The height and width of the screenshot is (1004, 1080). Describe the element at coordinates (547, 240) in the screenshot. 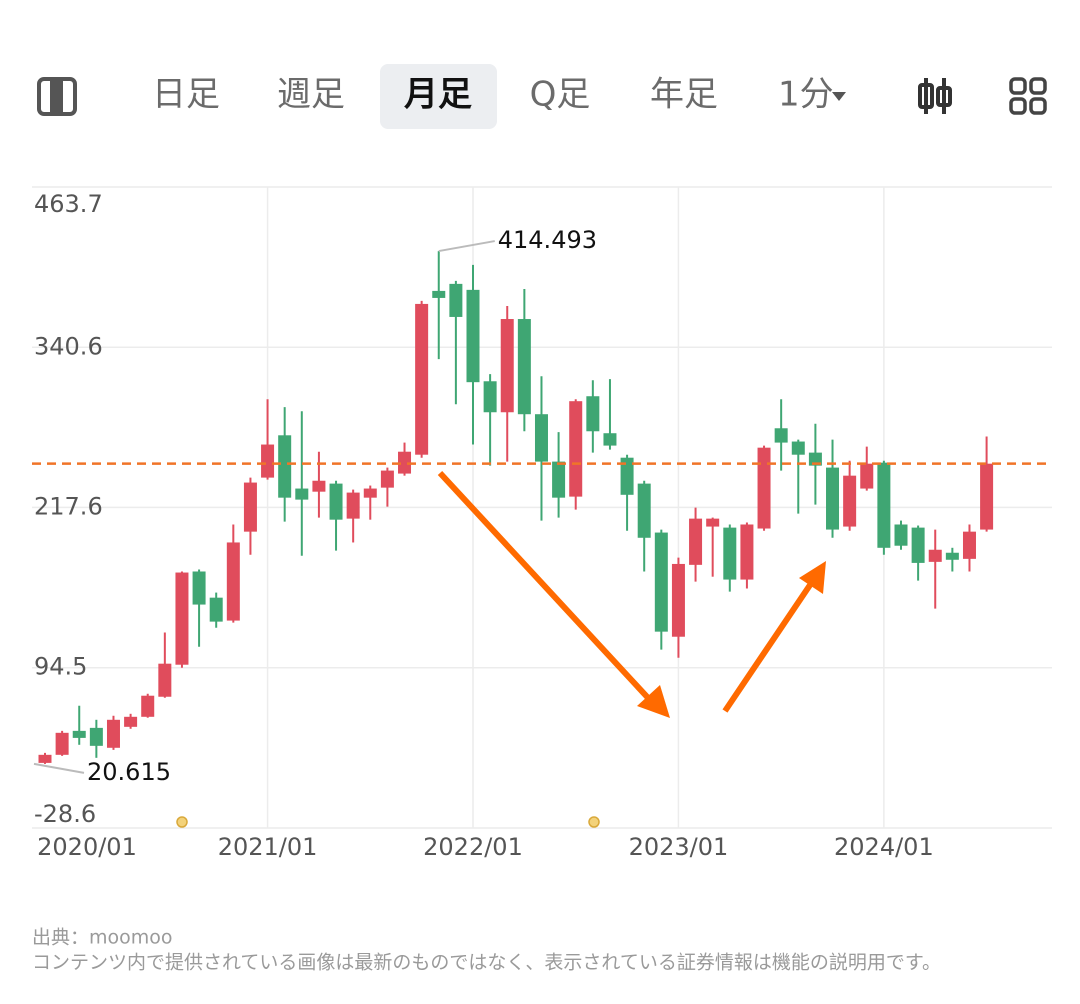

I see `max-label: 414.493` at that location.